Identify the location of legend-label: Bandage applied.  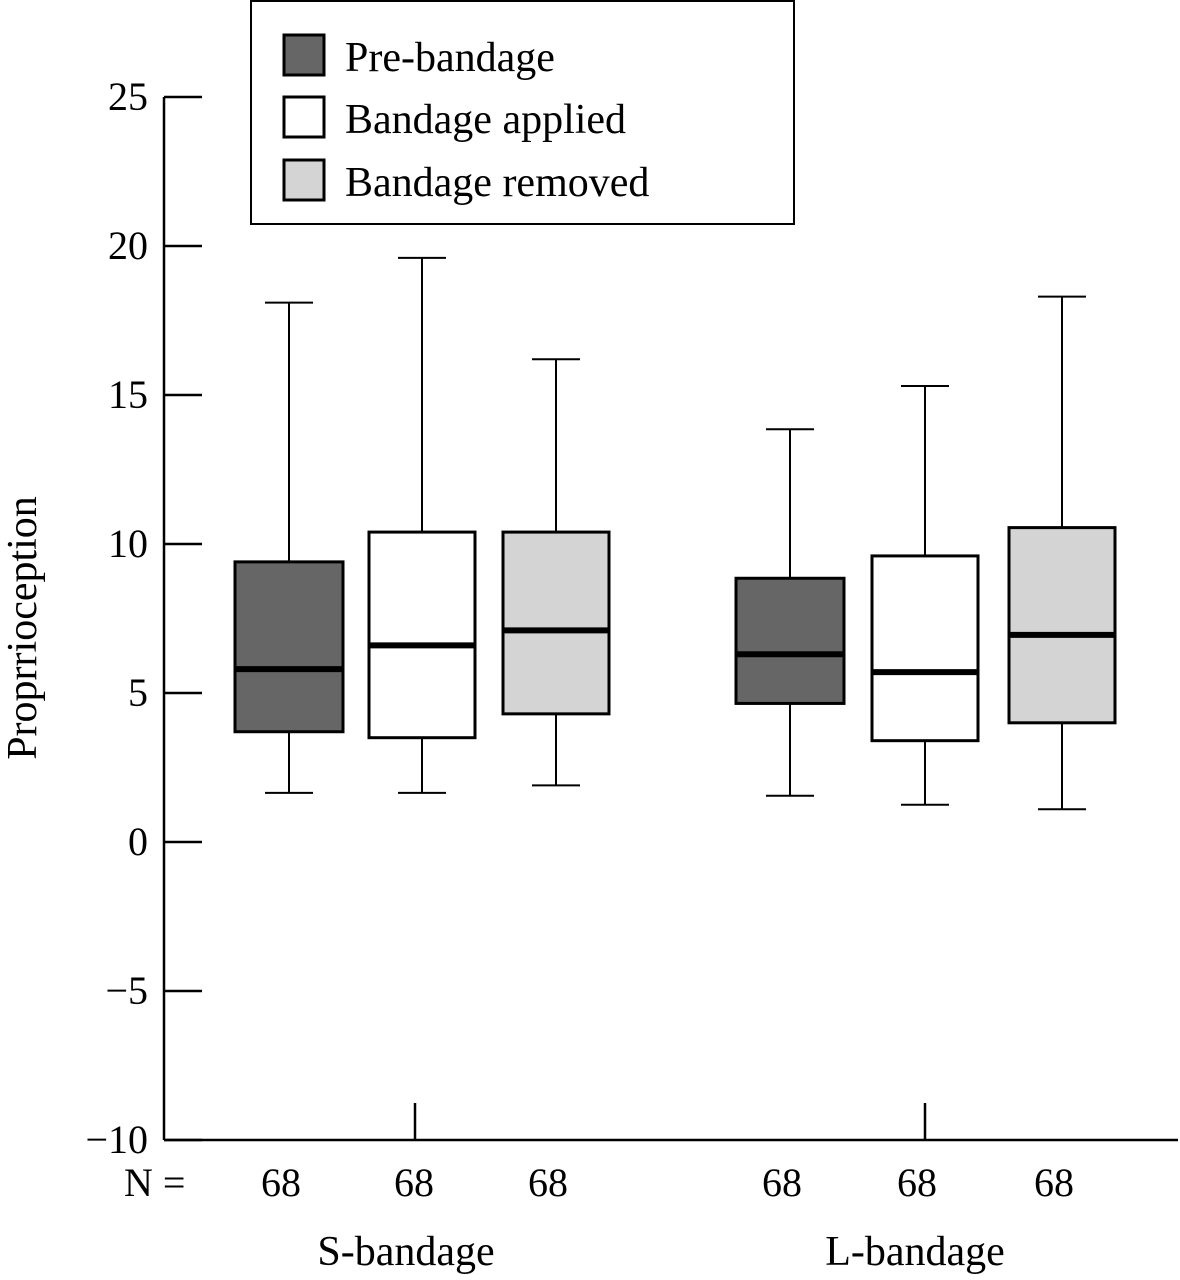
(485, 120).